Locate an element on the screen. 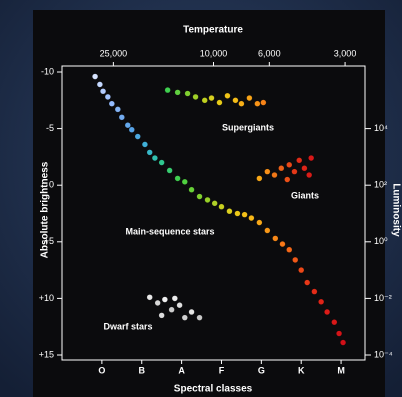 The height and width of the screenshot is (397, 402). x-tick-label: G is located at coordinates (261, 370).